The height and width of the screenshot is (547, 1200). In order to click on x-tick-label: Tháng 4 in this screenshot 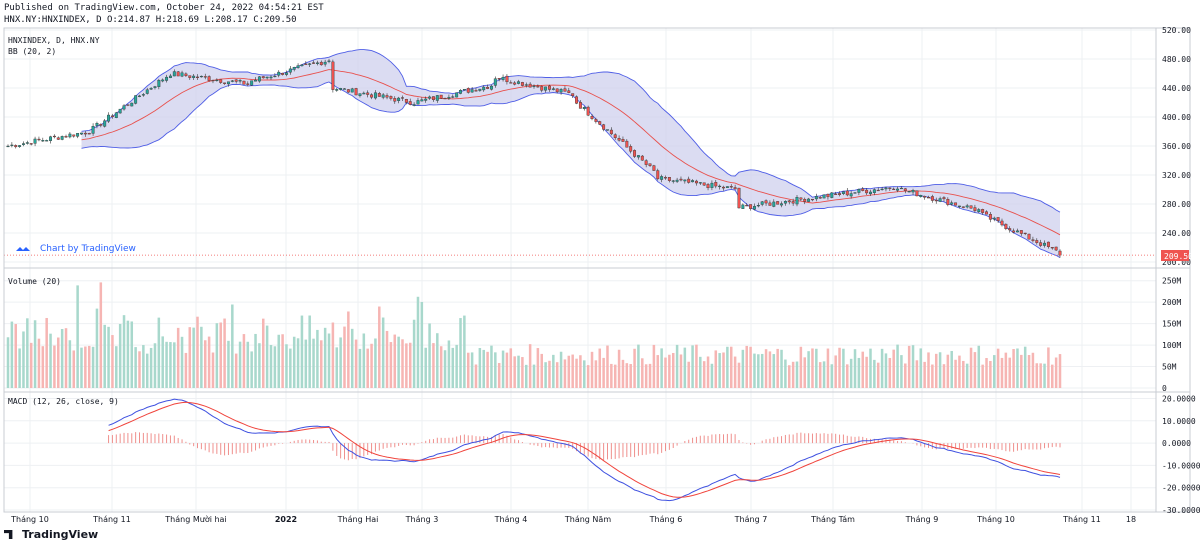, I will do `click(511, 519)`.